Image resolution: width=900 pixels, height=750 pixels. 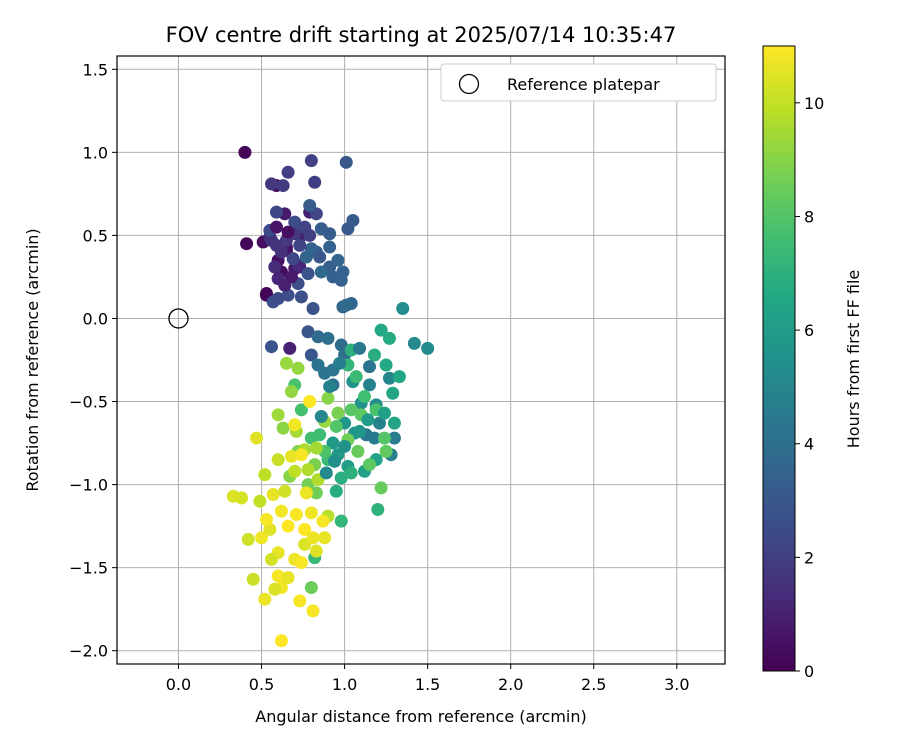 I want to click on reference-point, so click(x=178, y=318).